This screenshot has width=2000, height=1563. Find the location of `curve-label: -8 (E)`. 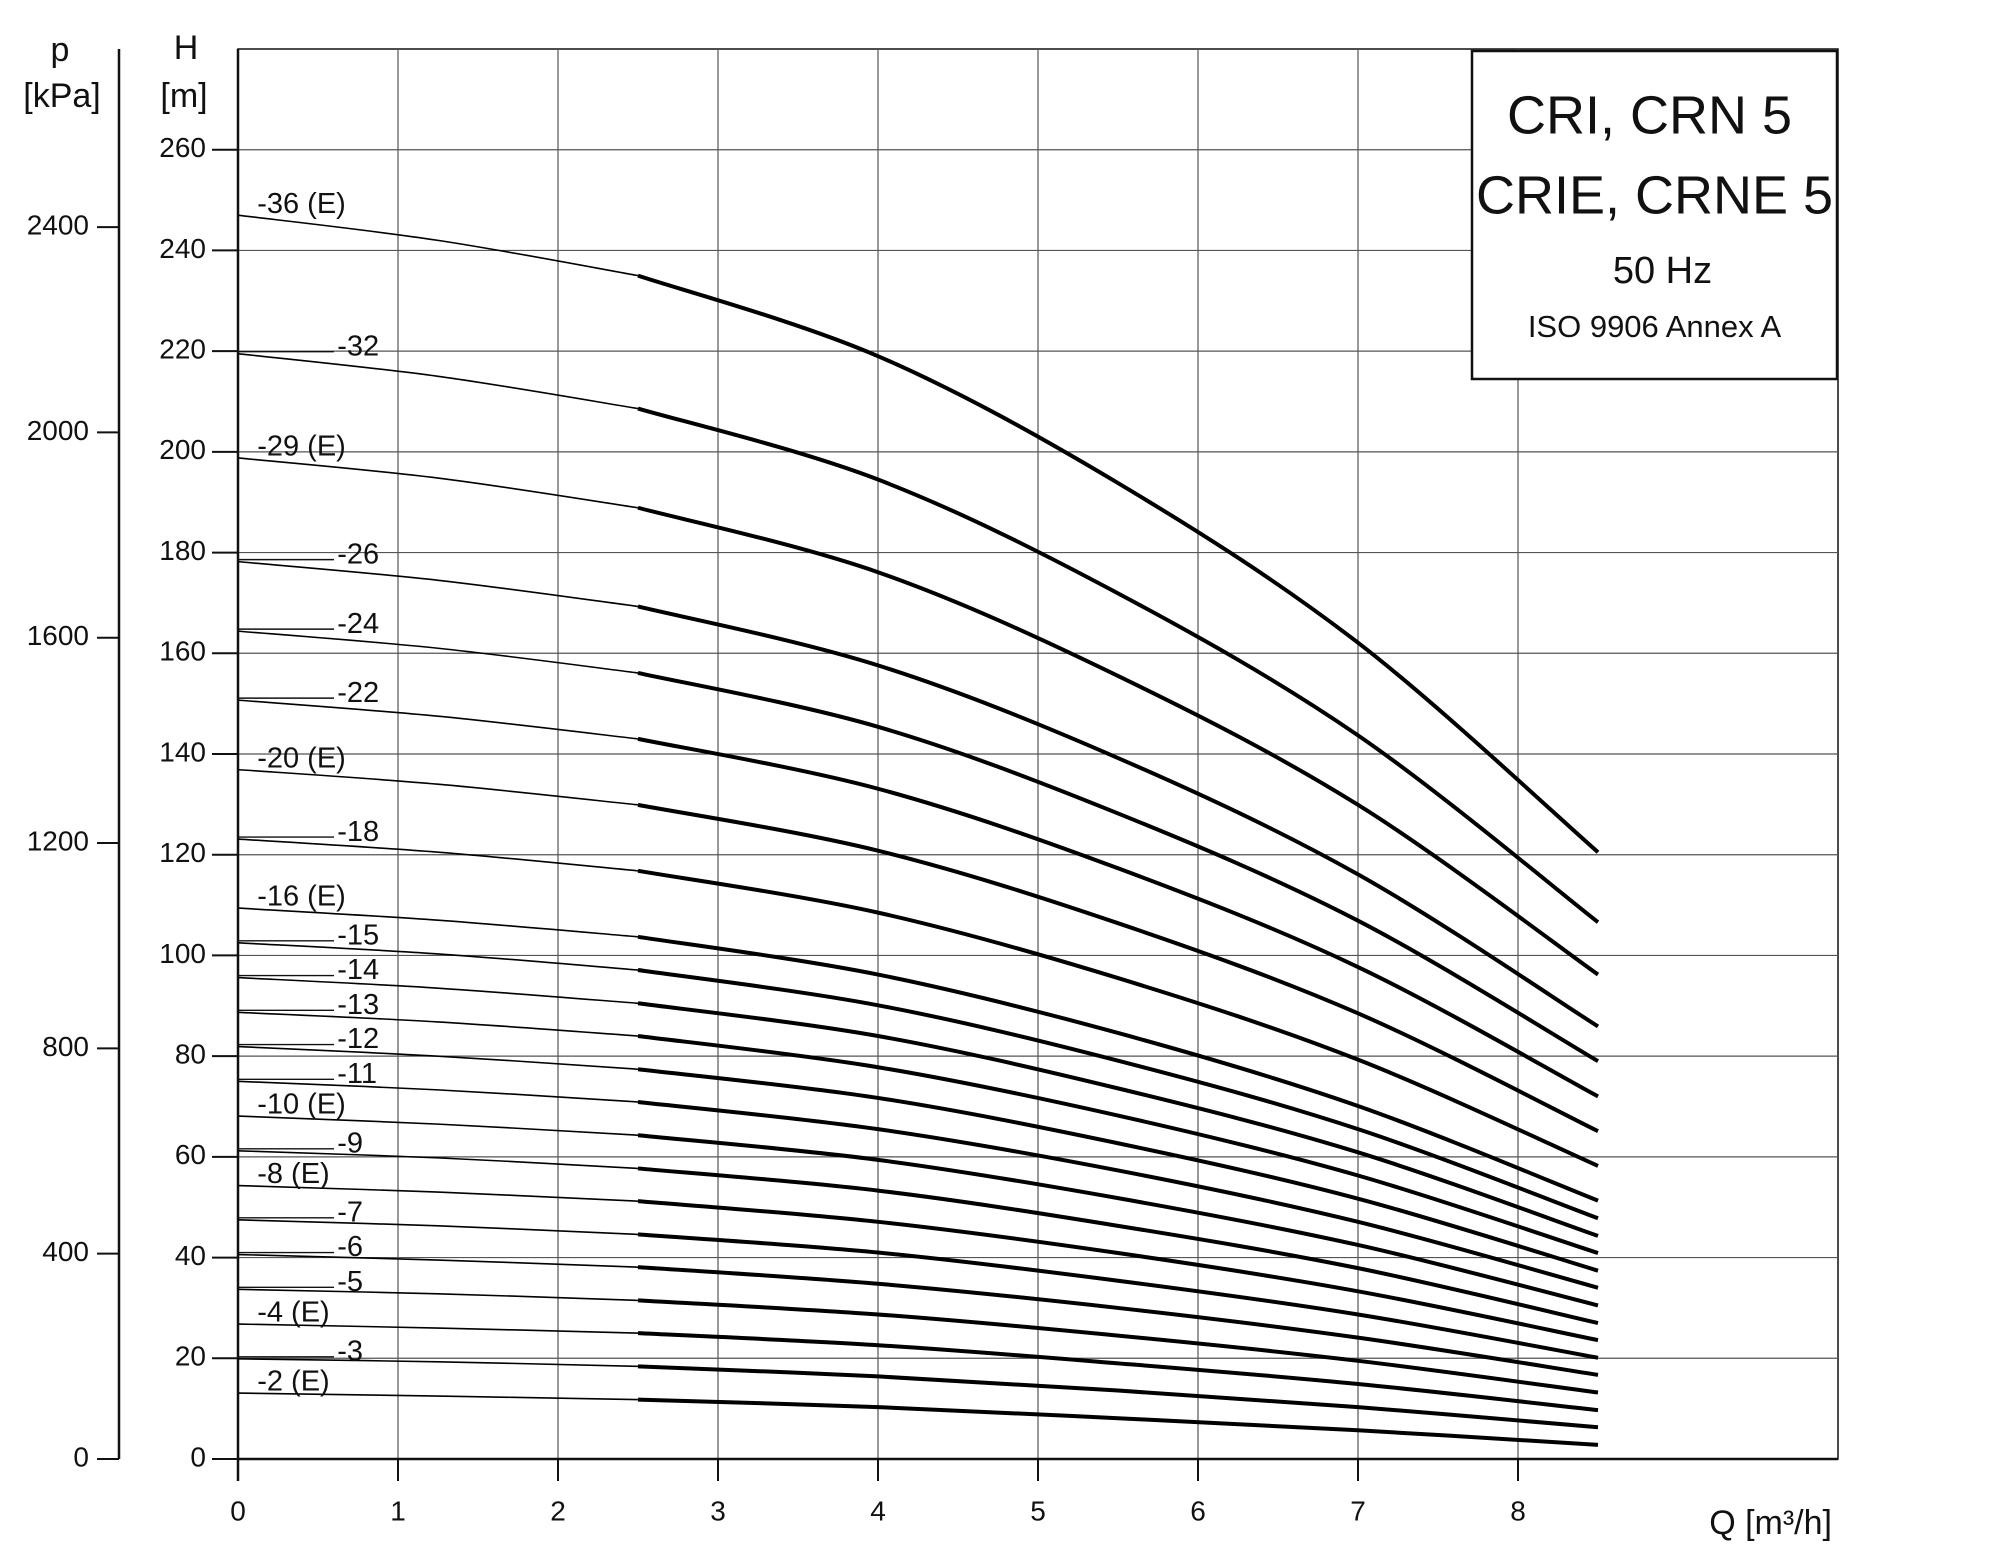

curve-label: -8 (E) is located at coordinates (293, 1174).